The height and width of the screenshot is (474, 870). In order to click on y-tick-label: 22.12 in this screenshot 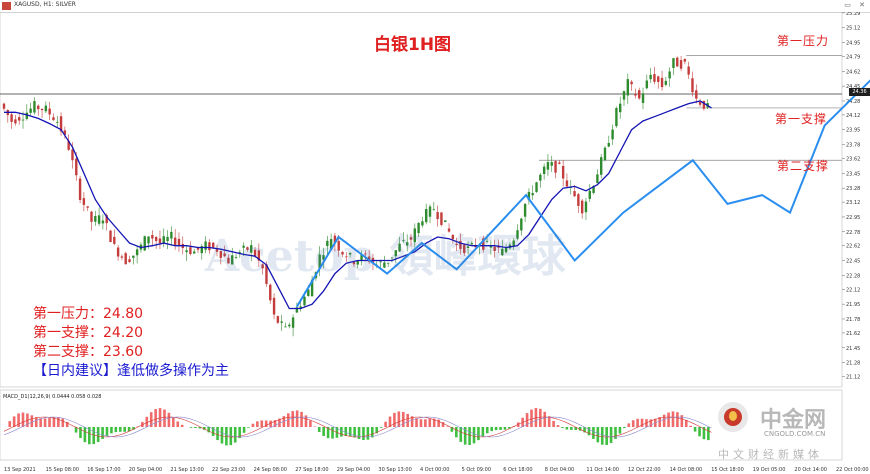, I will do `click(853, 290)`.